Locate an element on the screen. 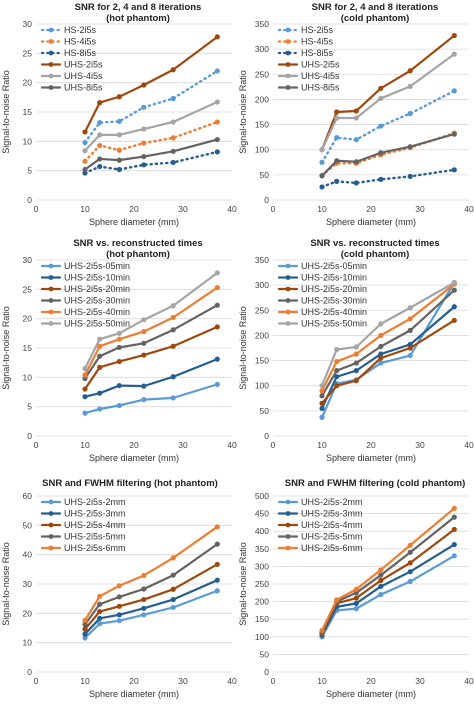 Image resolution: width=474 pixels, height=708 pixels. x-tick-label: 10 is located at coordinates (322, 681).